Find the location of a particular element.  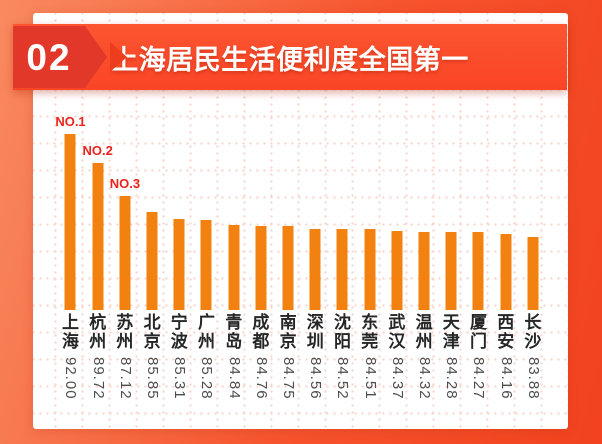

value-text: 84.51 is located at coordinates (370, 378).